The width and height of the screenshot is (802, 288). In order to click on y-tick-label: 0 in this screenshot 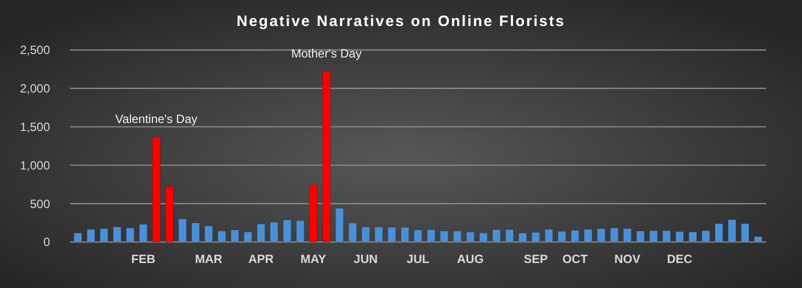, I will do `click(46, 242)`.